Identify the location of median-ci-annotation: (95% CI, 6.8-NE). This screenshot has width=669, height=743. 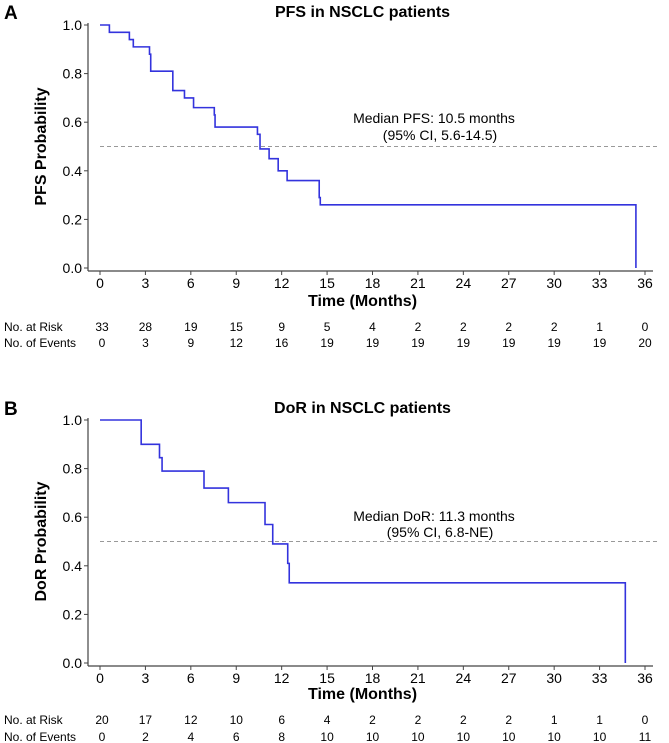
(440, 532).